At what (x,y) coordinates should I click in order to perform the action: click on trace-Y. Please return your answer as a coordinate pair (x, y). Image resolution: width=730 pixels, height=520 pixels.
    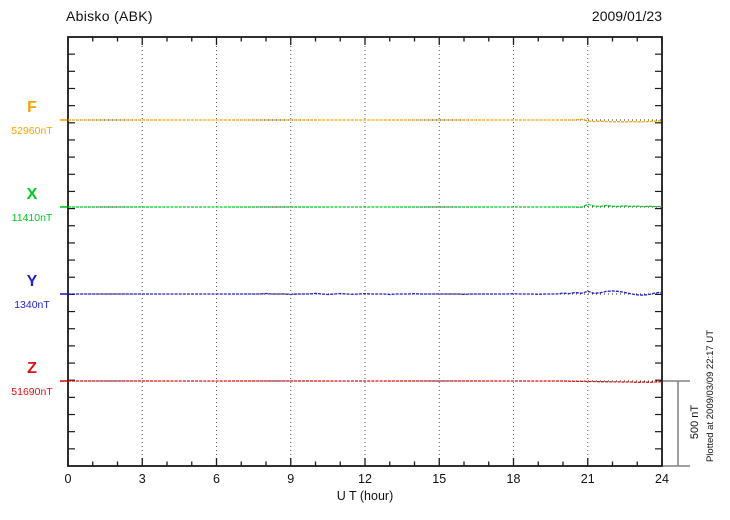
    Looking at the image, I should click on (365, 293).